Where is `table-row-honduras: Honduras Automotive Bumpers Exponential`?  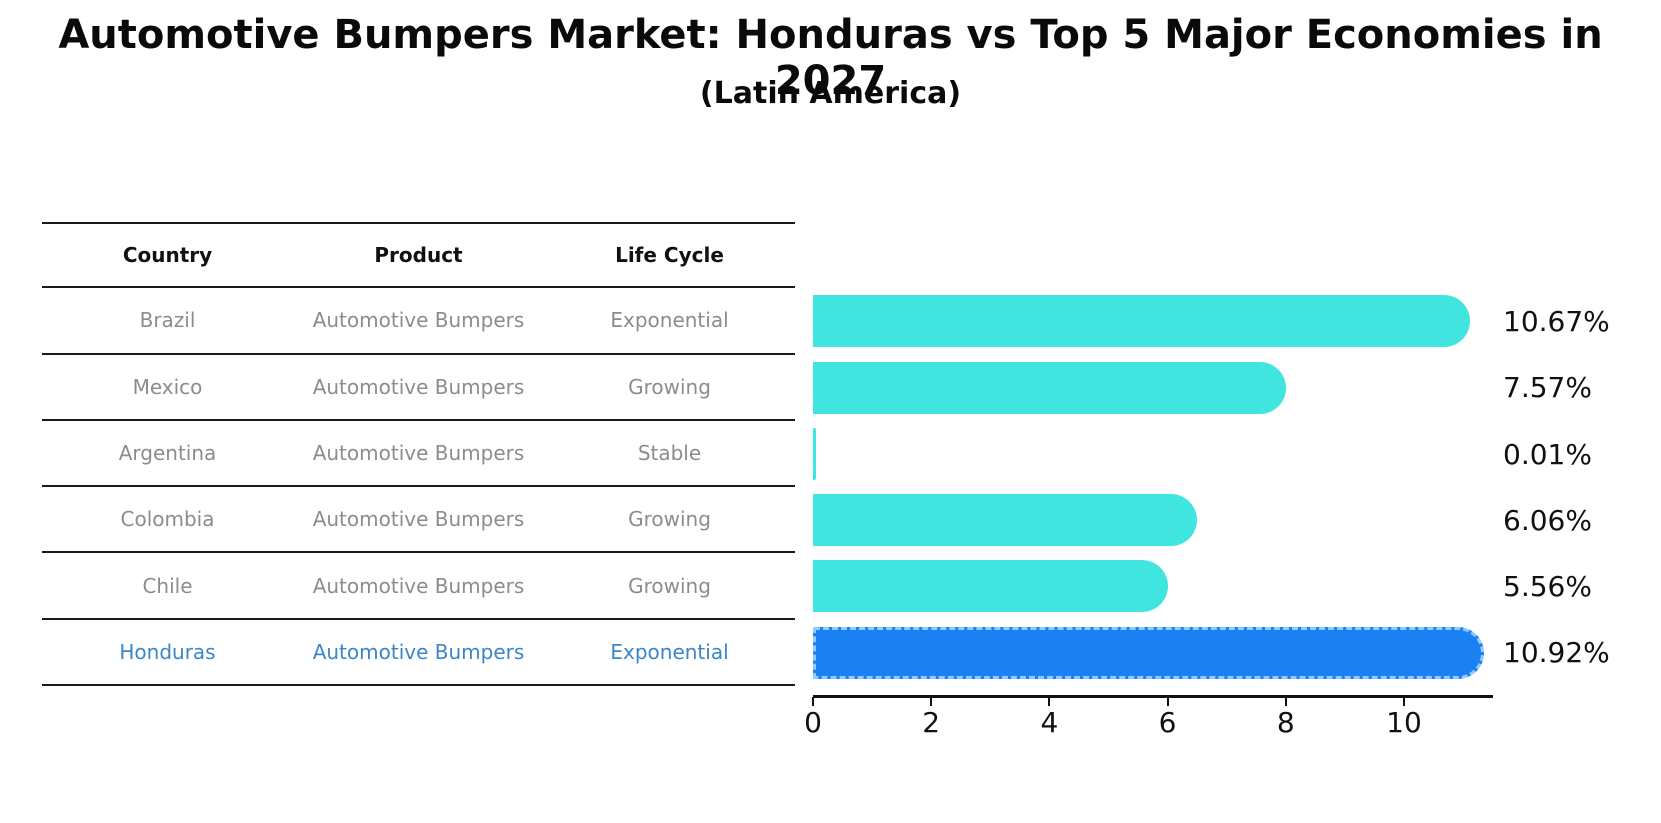 table-row-honduras: Honduras Automotive Bumpers Exponential is located at coordinates (418, 653).